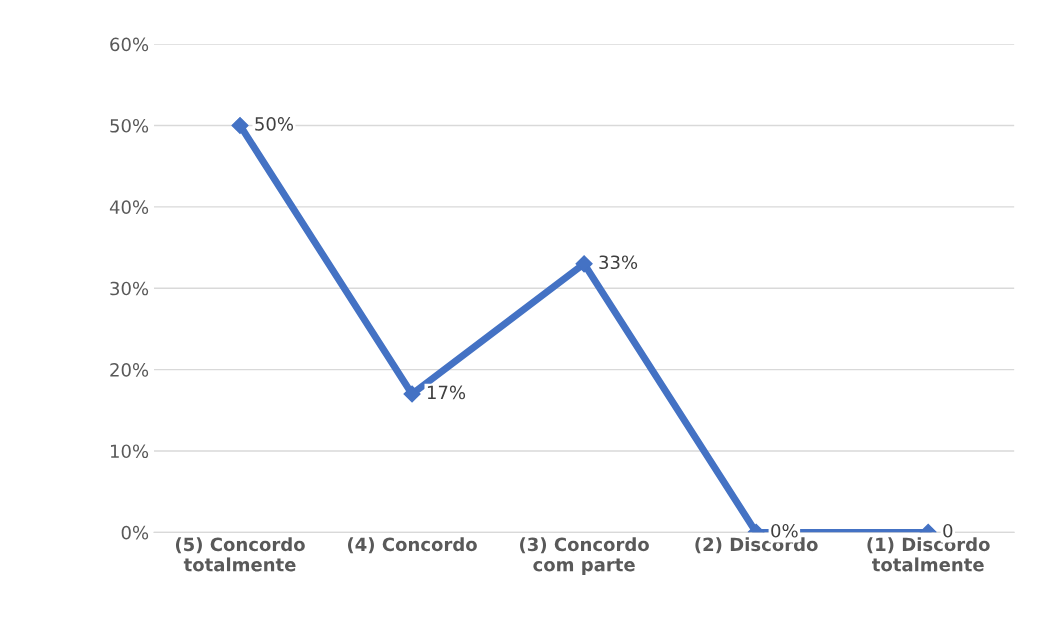  Describe the element at coordinates (135, 532) in the screenshot. I see `y-tick-label: 0%` at that location.